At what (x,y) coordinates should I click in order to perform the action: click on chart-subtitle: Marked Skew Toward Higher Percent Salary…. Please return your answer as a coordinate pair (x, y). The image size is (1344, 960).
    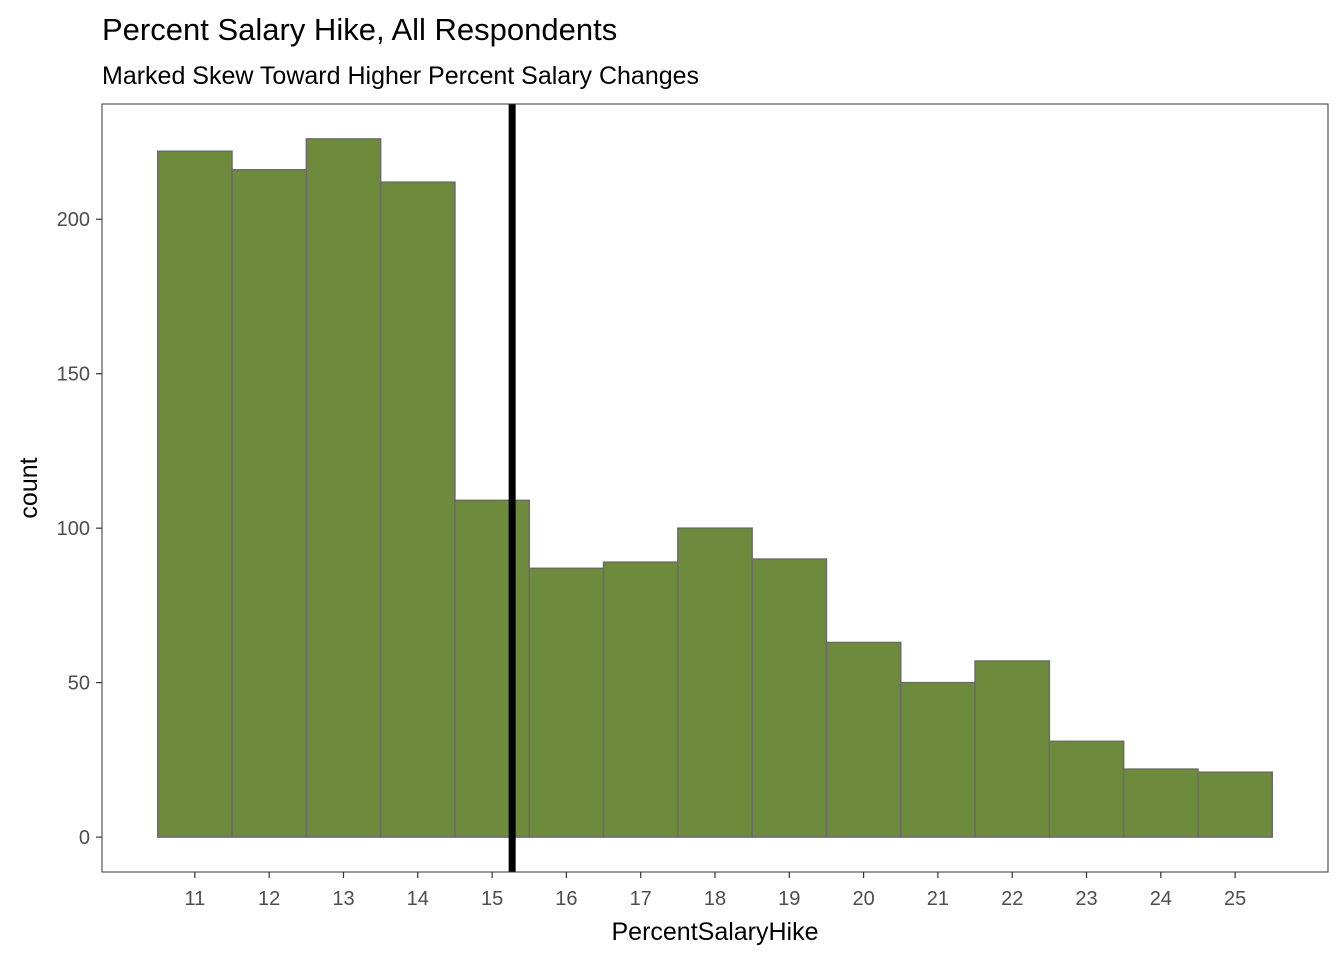
    Looking at the image, I should click on (400, 76).